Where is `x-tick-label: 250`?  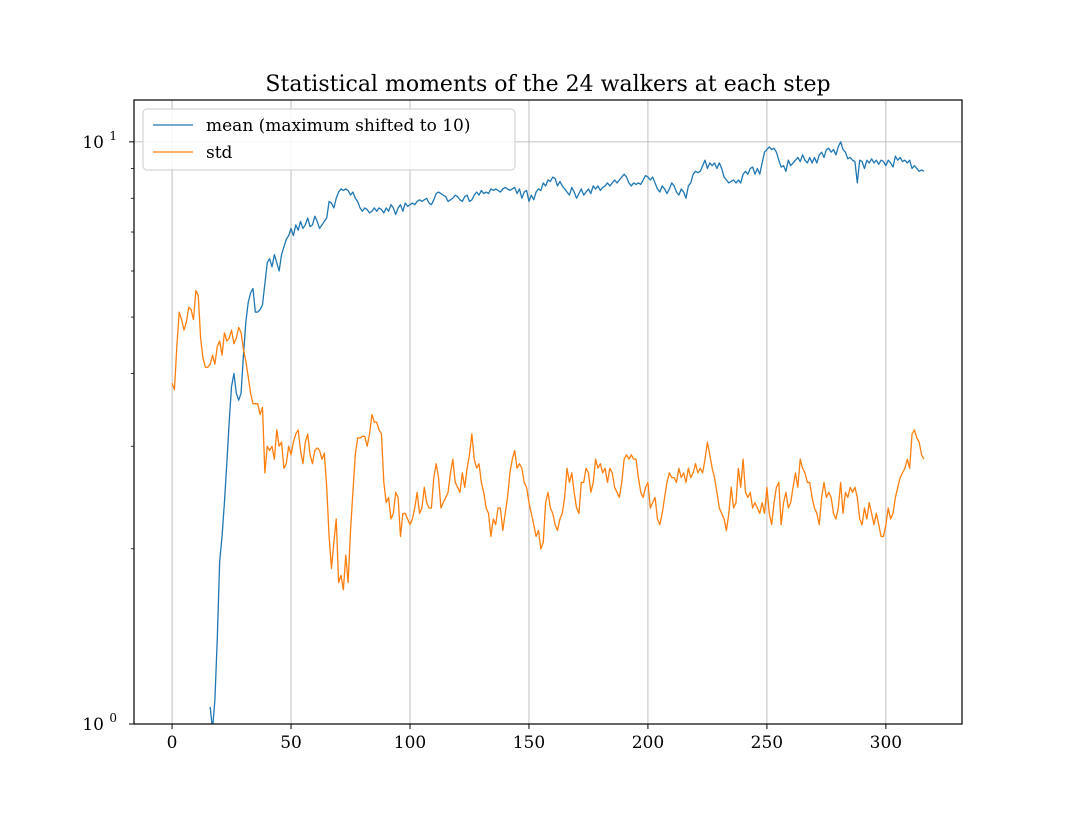 x-tick-label: 250 is located at coordinates (767, 743).